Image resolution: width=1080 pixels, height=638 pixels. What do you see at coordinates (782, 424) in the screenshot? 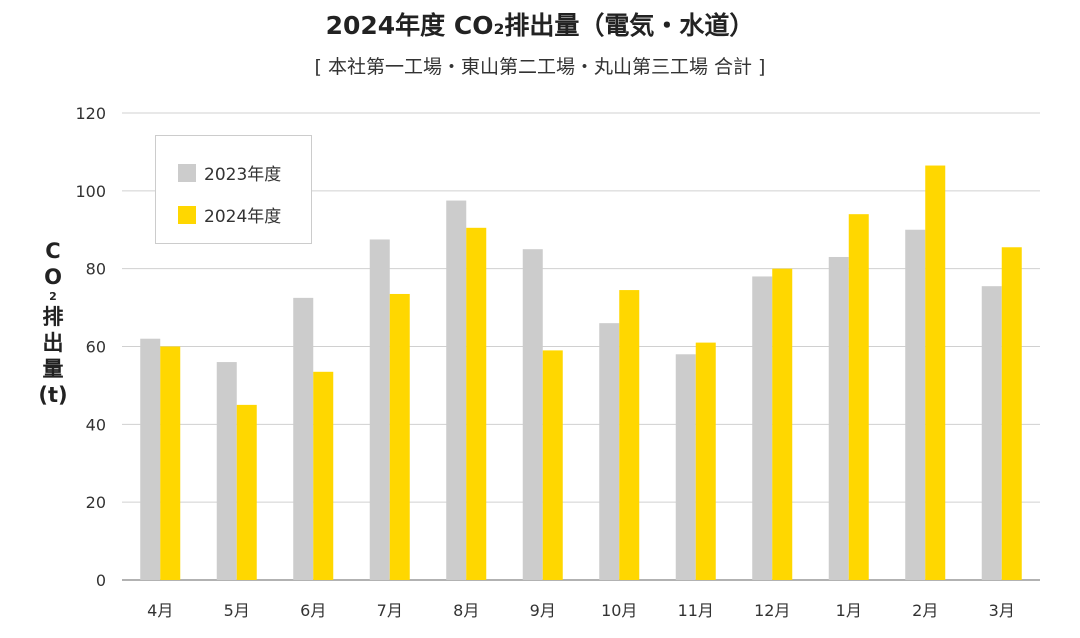
I see `bar-2024-12月` at bounding box center [782, 424].